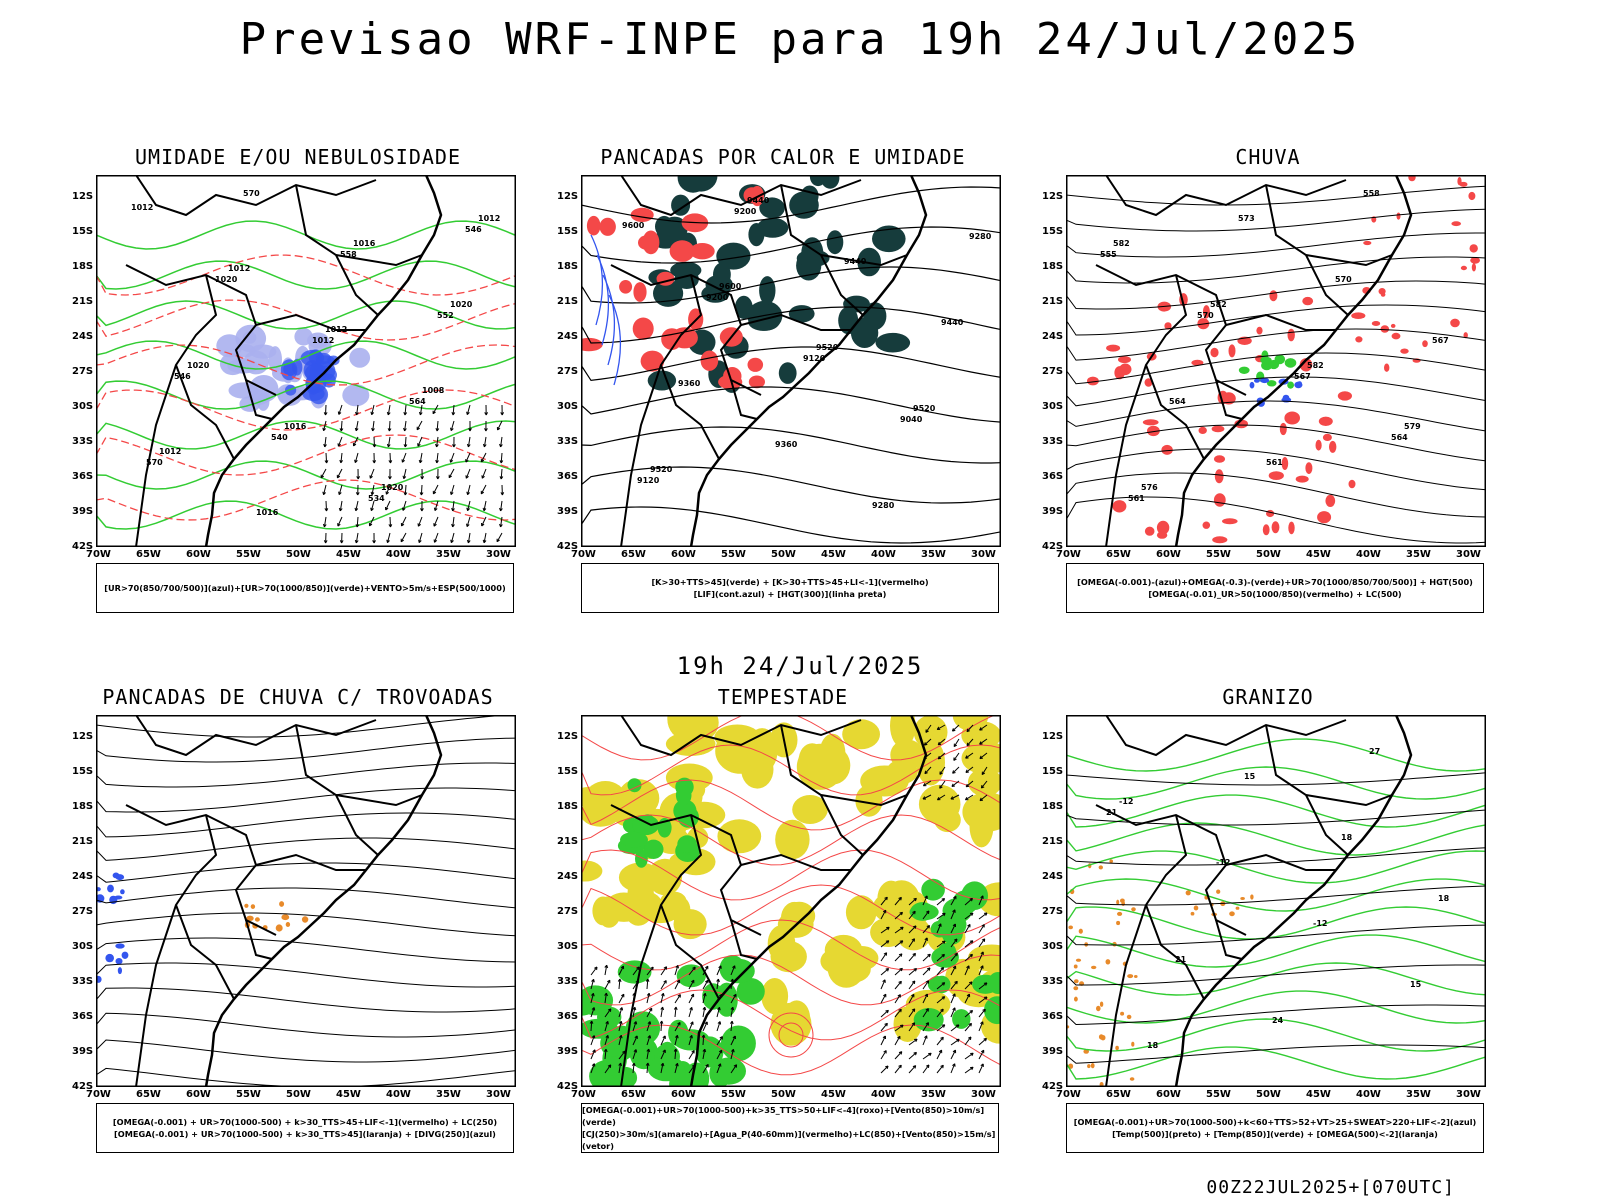 The width and height of the screenshot is (1600, 1200). I want to click on contour-label: 552, so click(445, 315).